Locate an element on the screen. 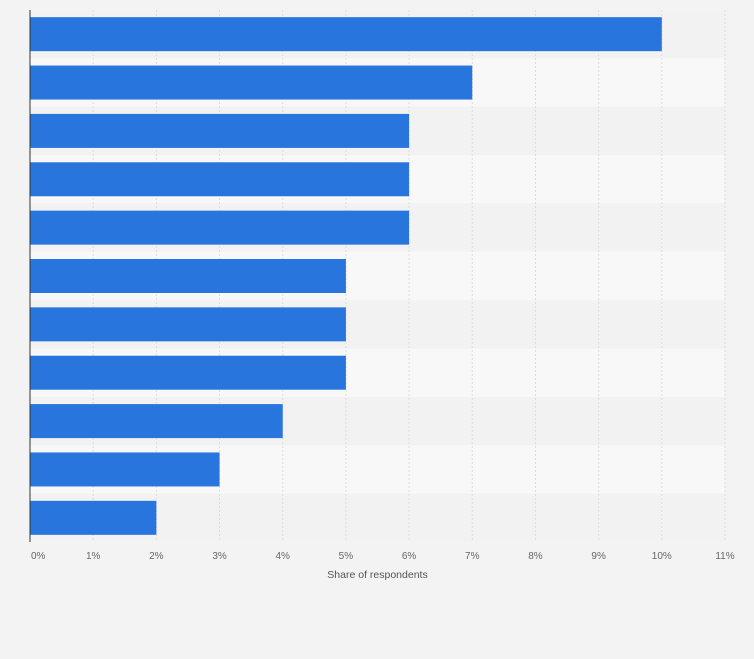 Image resolution: width=754 pixels, height=659 pixels. x-tick-label: 8% is located at coordinates (535, 556).